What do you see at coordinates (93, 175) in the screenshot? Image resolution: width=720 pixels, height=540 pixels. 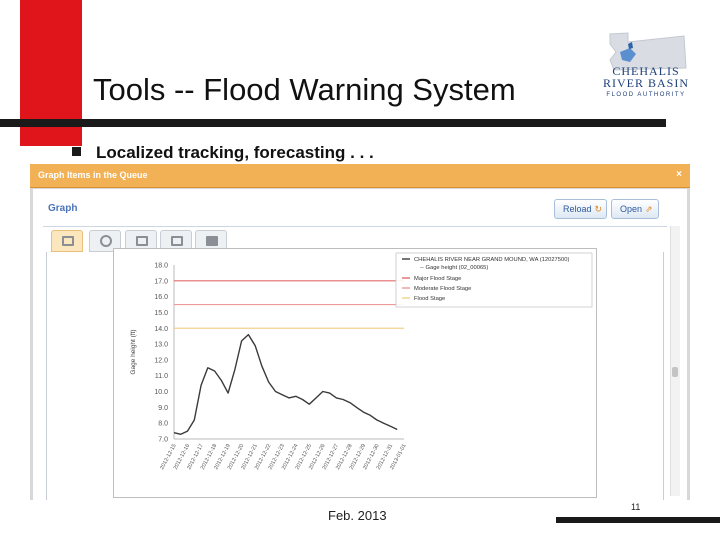 I see `dialog-title: Graph Items in the Queue` at bounding box center [93, 175].